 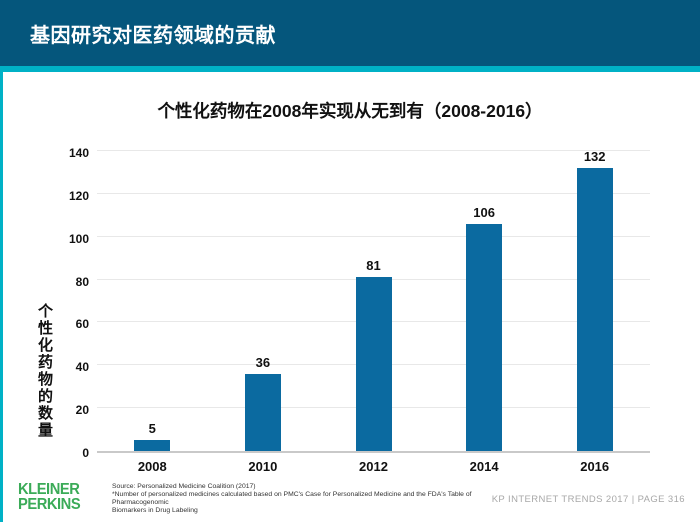 I want to click on bar-2012, so click(x=373, y=364).